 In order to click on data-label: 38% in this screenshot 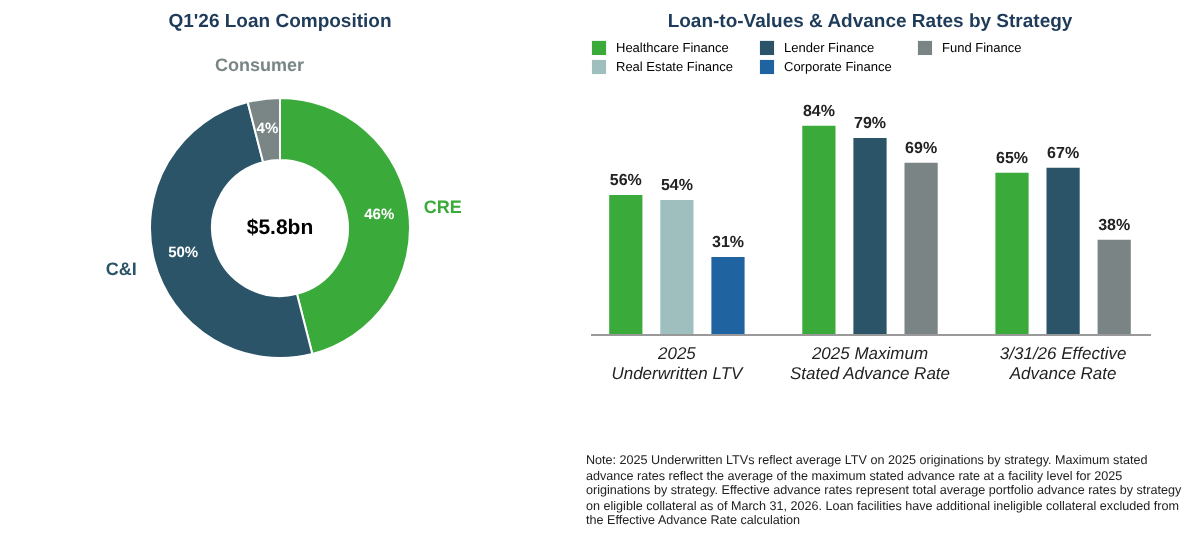, I will do `click(1114, 224)`.